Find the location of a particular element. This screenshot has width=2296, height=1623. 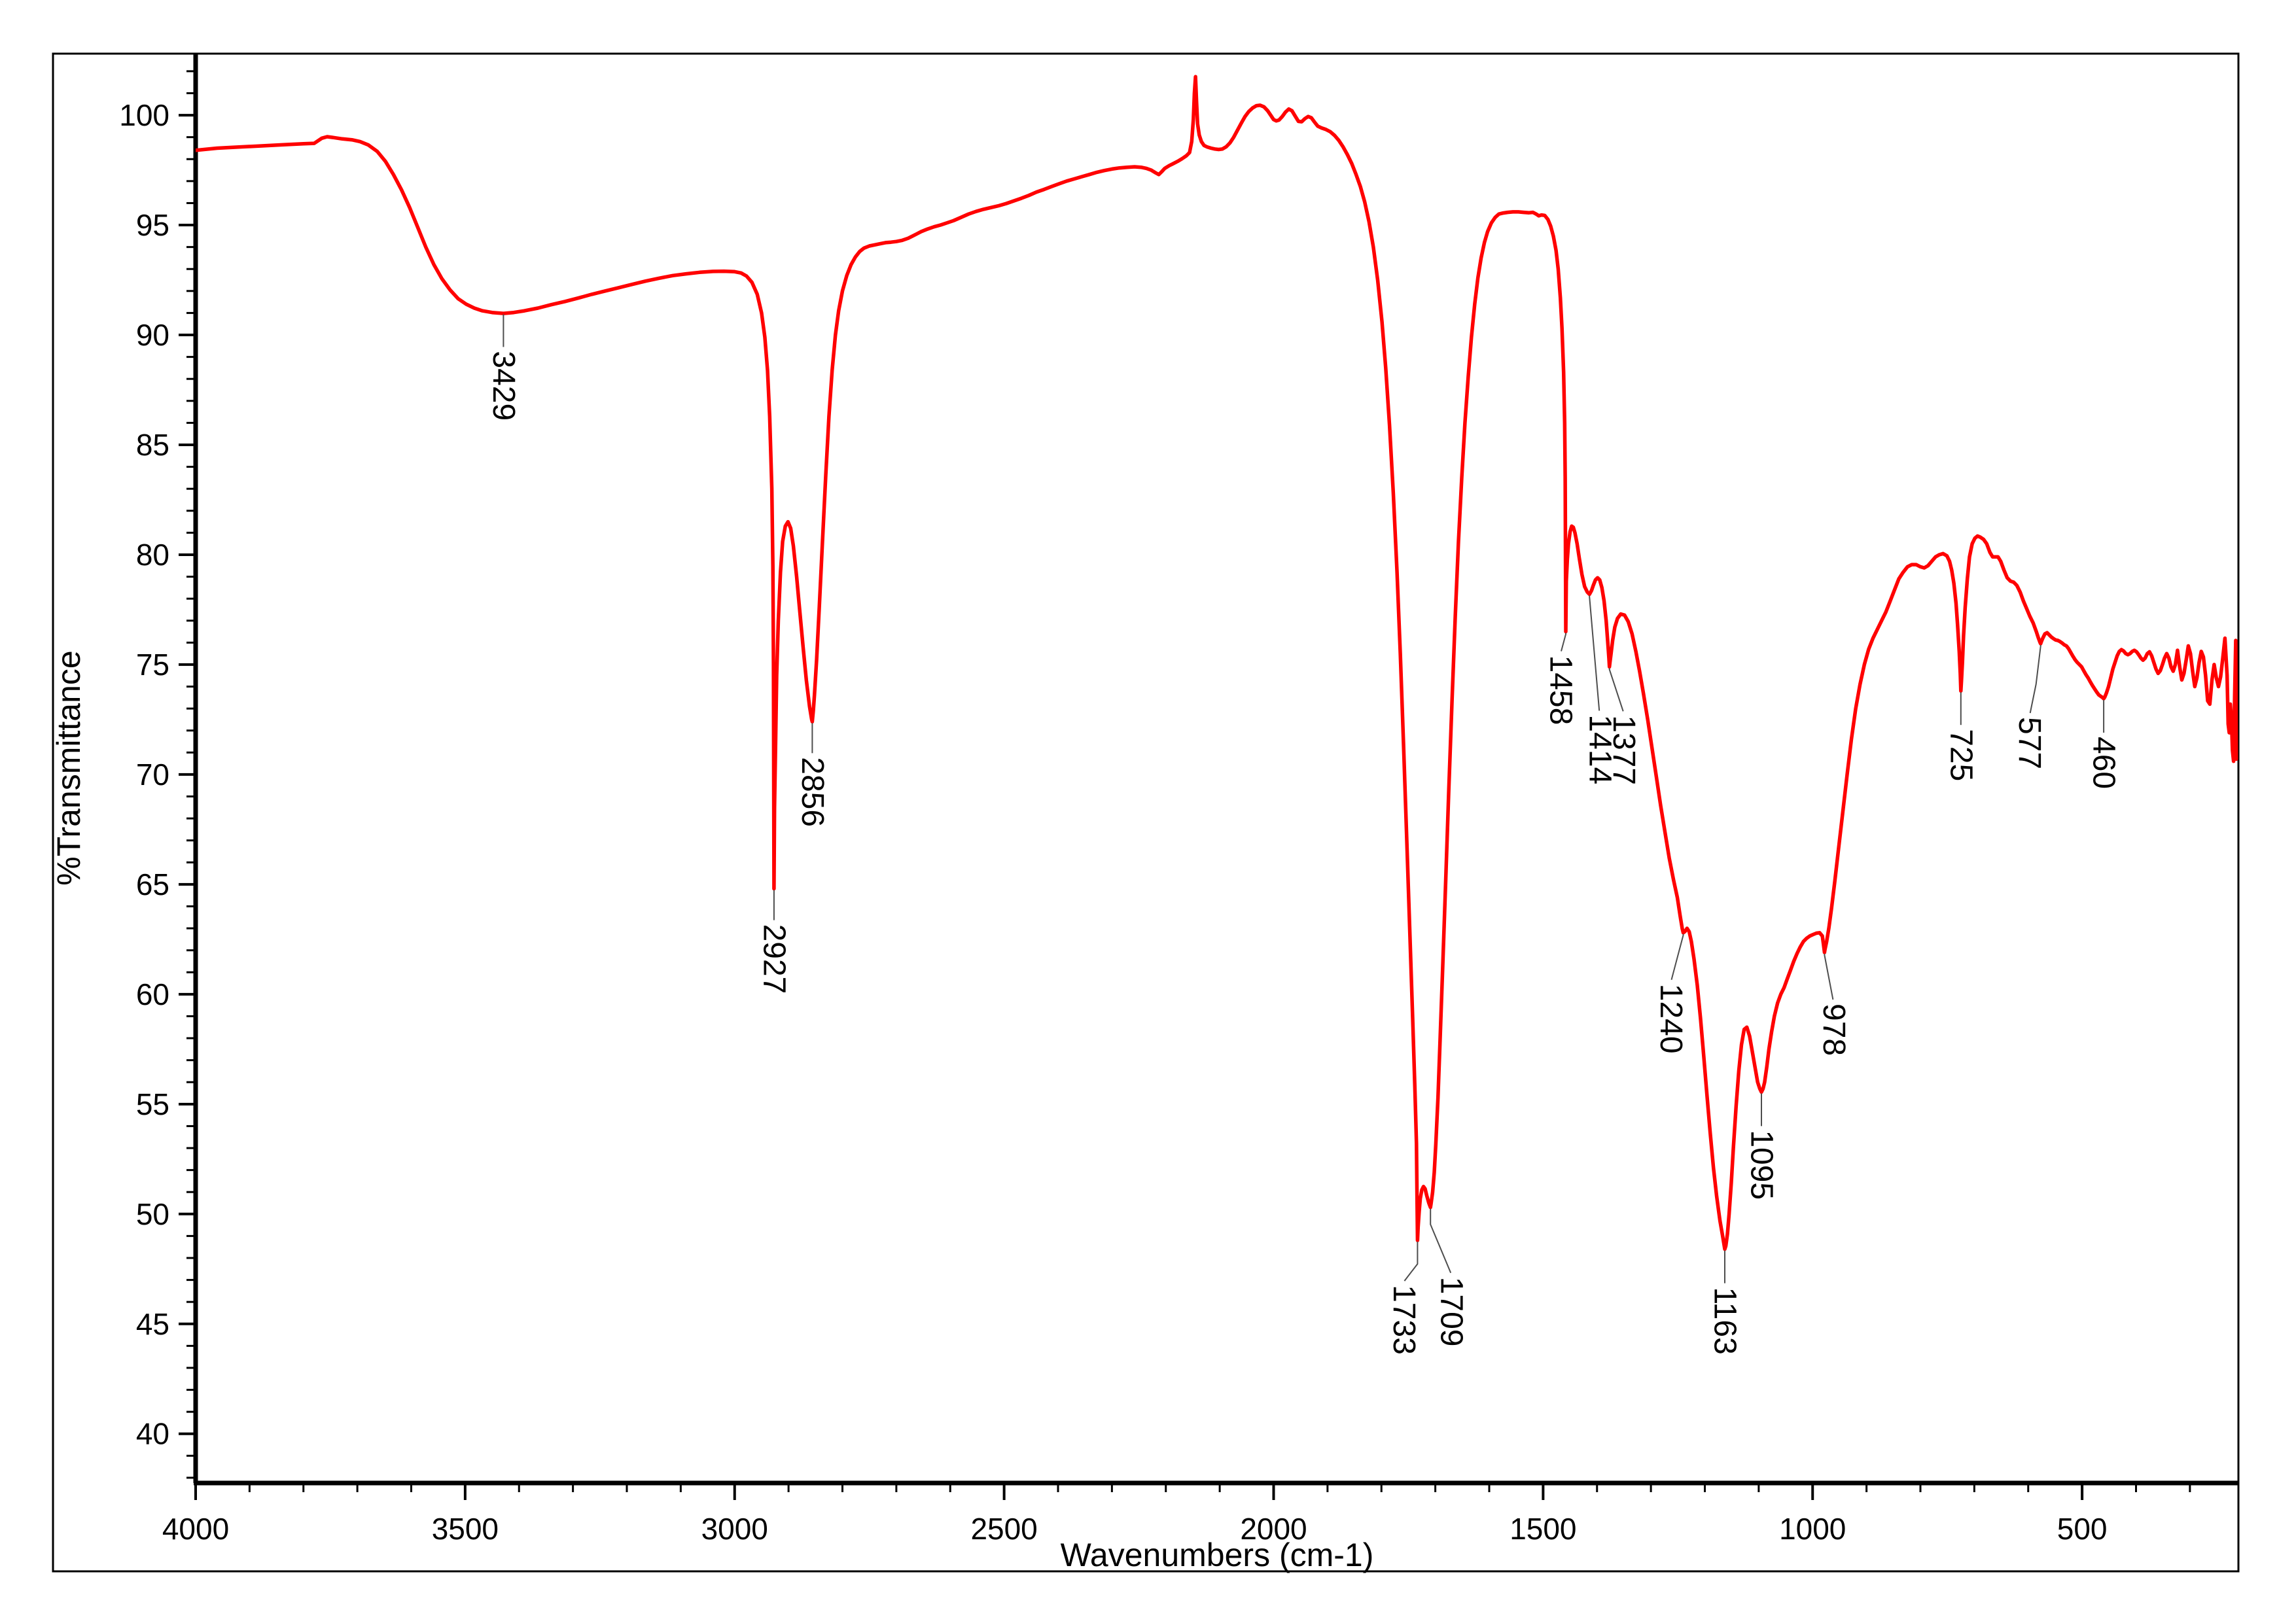

y-axis-ticks is located at coordinates (187, 774).